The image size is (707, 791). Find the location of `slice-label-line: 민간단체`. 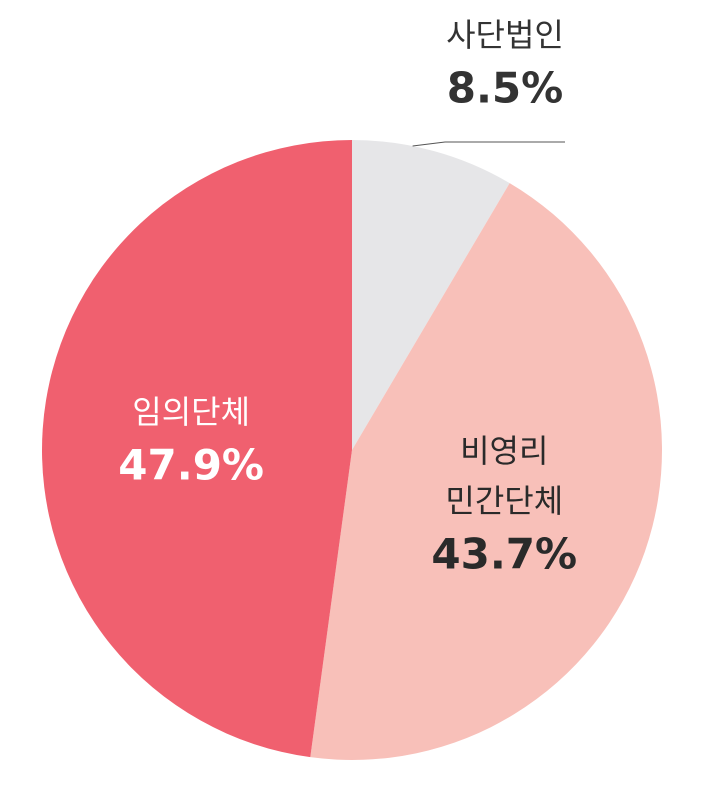

slice-label-line: 민간단체 is located at coordinates (504, 501).